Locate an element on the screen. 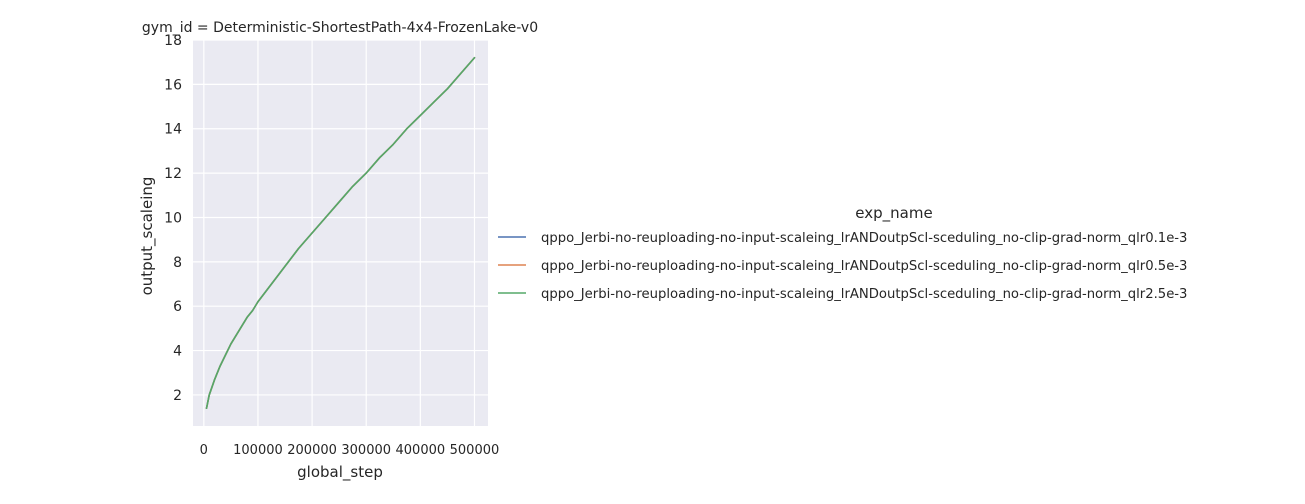  legend-title: exp_name is located at coordinates (893, 213).